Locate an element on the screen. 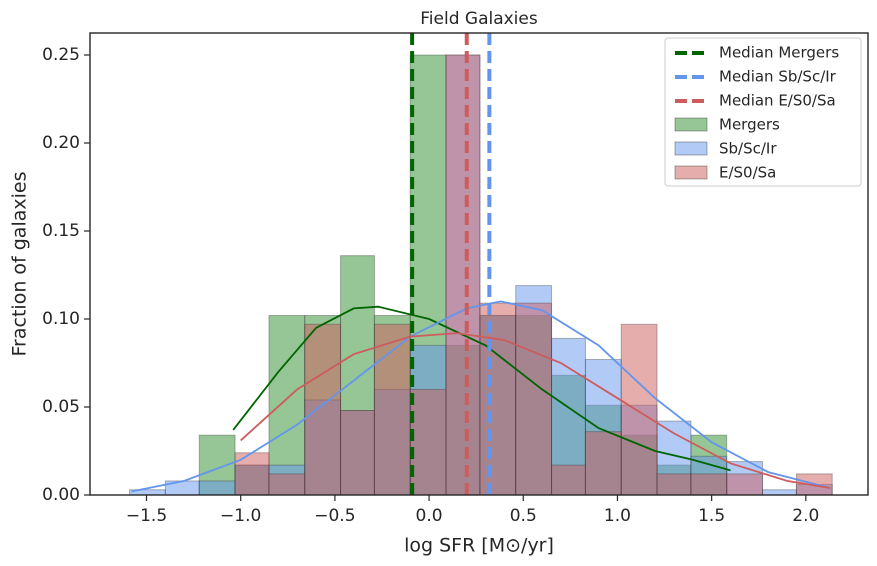  x-tick-label: −1.0 is located at coordinates (240, 516).